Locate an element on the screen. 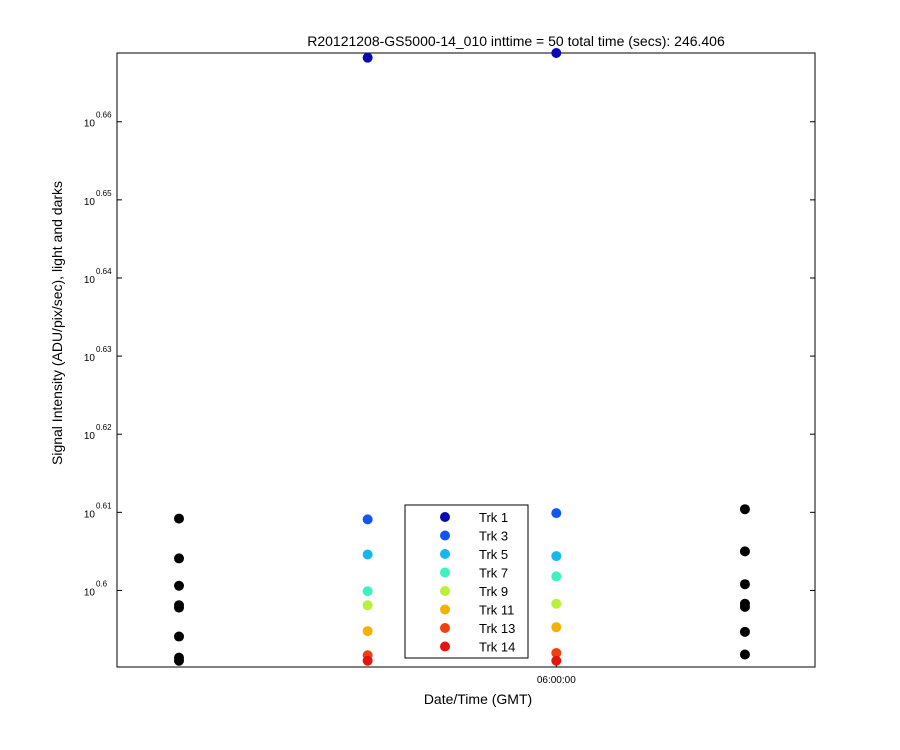 The height and width of the screenshot is (750, 900). y-tick-label-exponent: 0.63 is located at coordinates (104, 349).